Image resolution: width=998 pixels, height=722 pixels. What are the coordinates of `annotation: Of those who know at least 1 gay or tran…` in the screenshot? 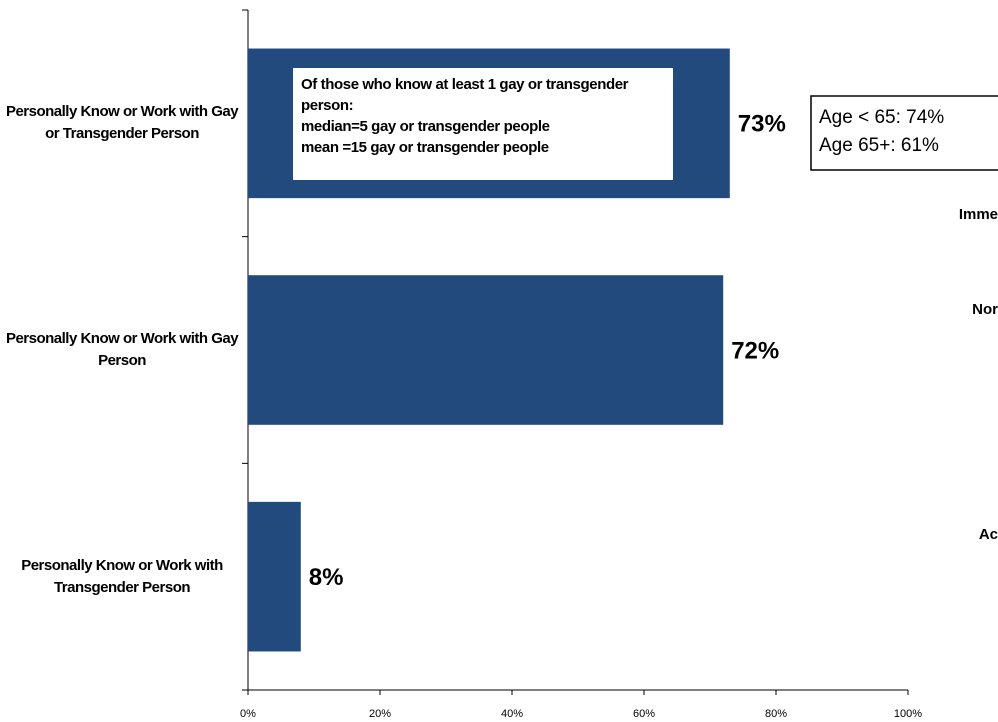 It's located at (485, 116).